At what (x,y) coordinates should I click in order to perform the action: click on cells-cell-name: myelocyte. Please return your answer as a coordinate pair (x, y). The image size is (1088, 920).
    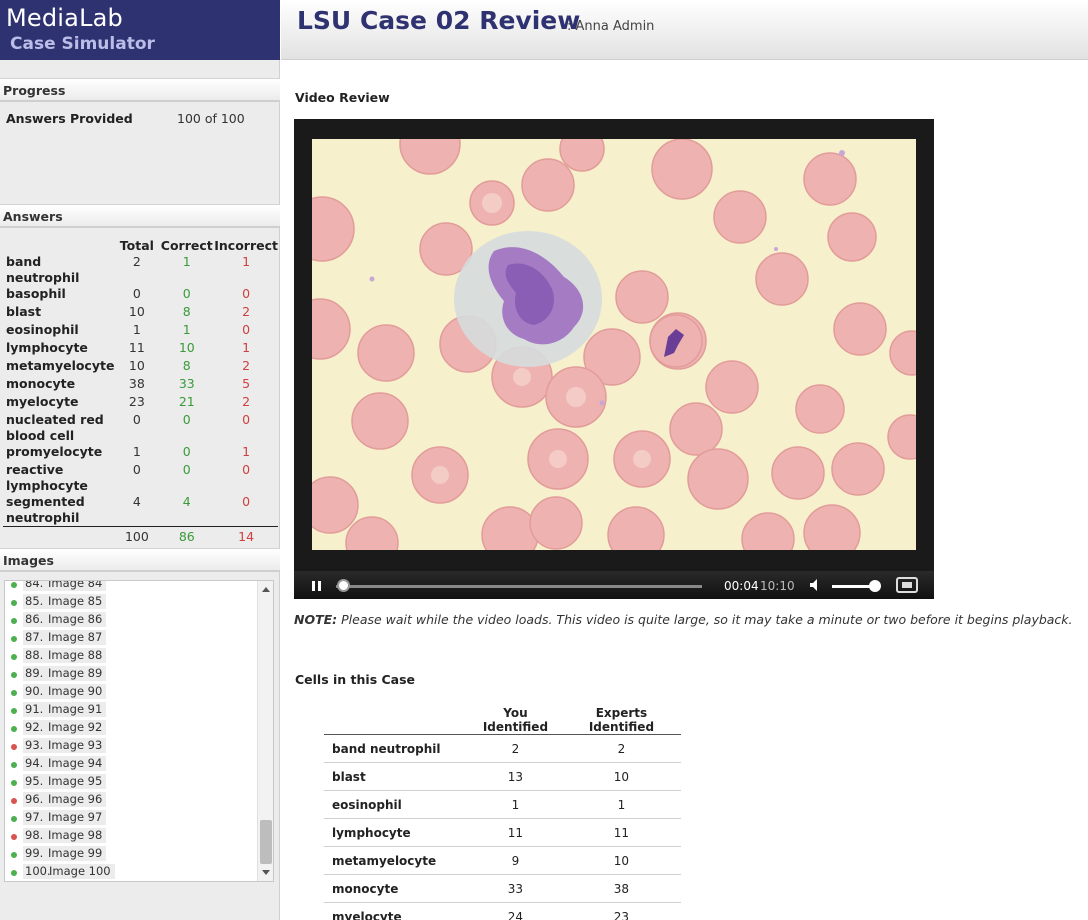
    Looking at the image, I should click on (396, 911).